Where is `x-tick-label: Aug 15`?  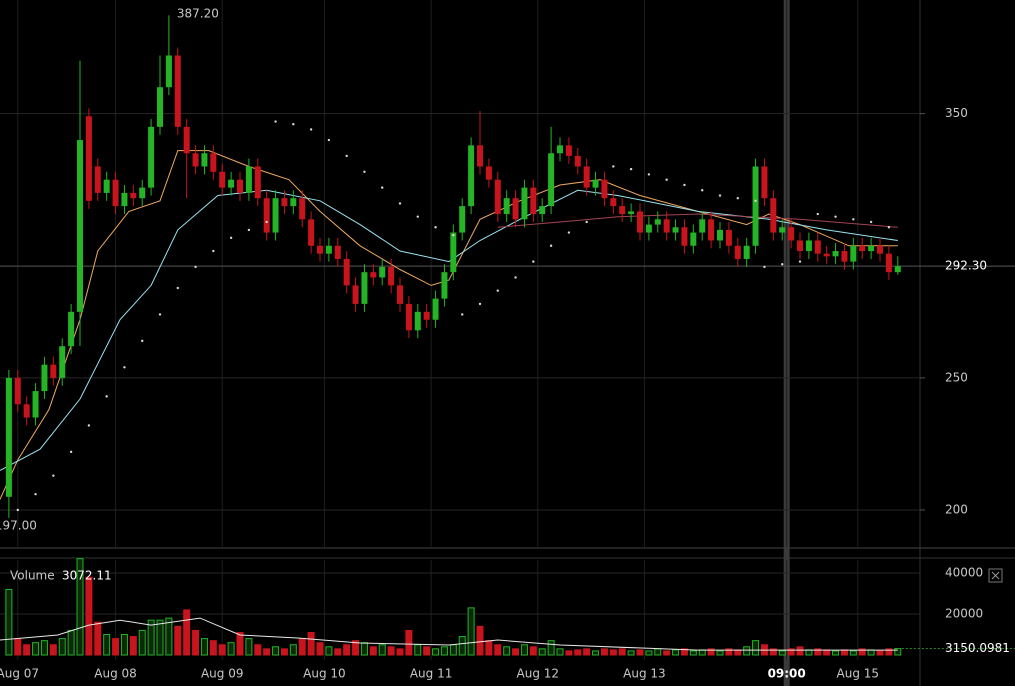 x-tick-label: Aug 15 is located at coordinates (858, 674).